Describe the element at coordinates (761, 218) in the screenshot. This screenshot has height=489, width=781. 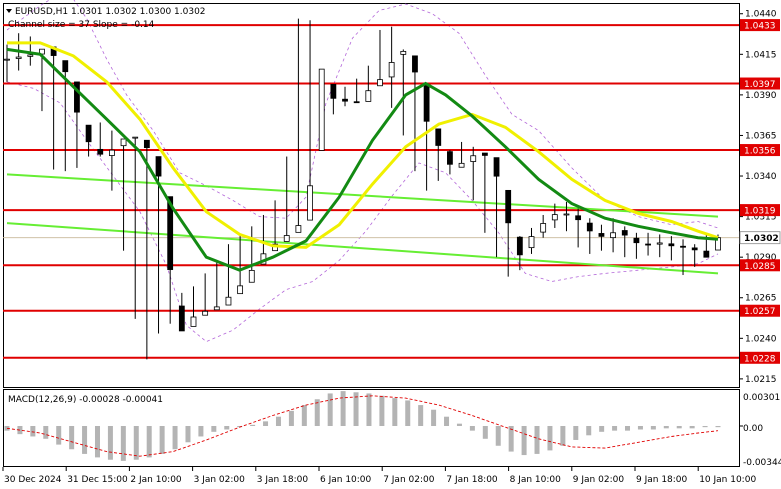
I see `price-tick-label: 1.0315` at that location.